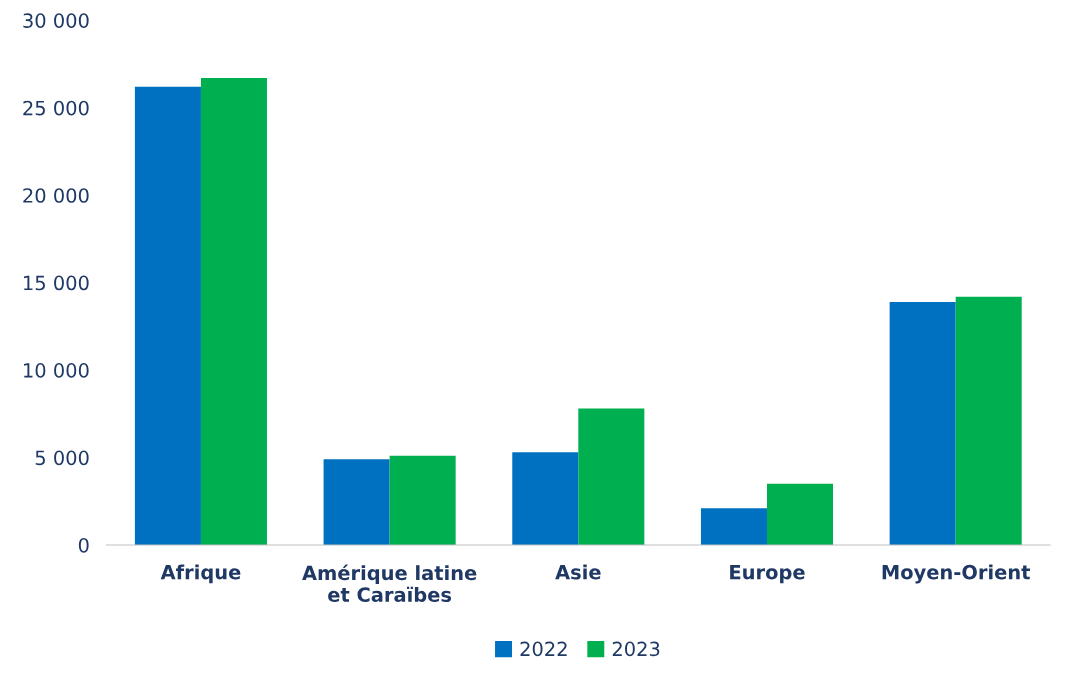 This screenshot has width=1066, height=677. I want to click on x-tick-label: Europe, so click(767, 574).